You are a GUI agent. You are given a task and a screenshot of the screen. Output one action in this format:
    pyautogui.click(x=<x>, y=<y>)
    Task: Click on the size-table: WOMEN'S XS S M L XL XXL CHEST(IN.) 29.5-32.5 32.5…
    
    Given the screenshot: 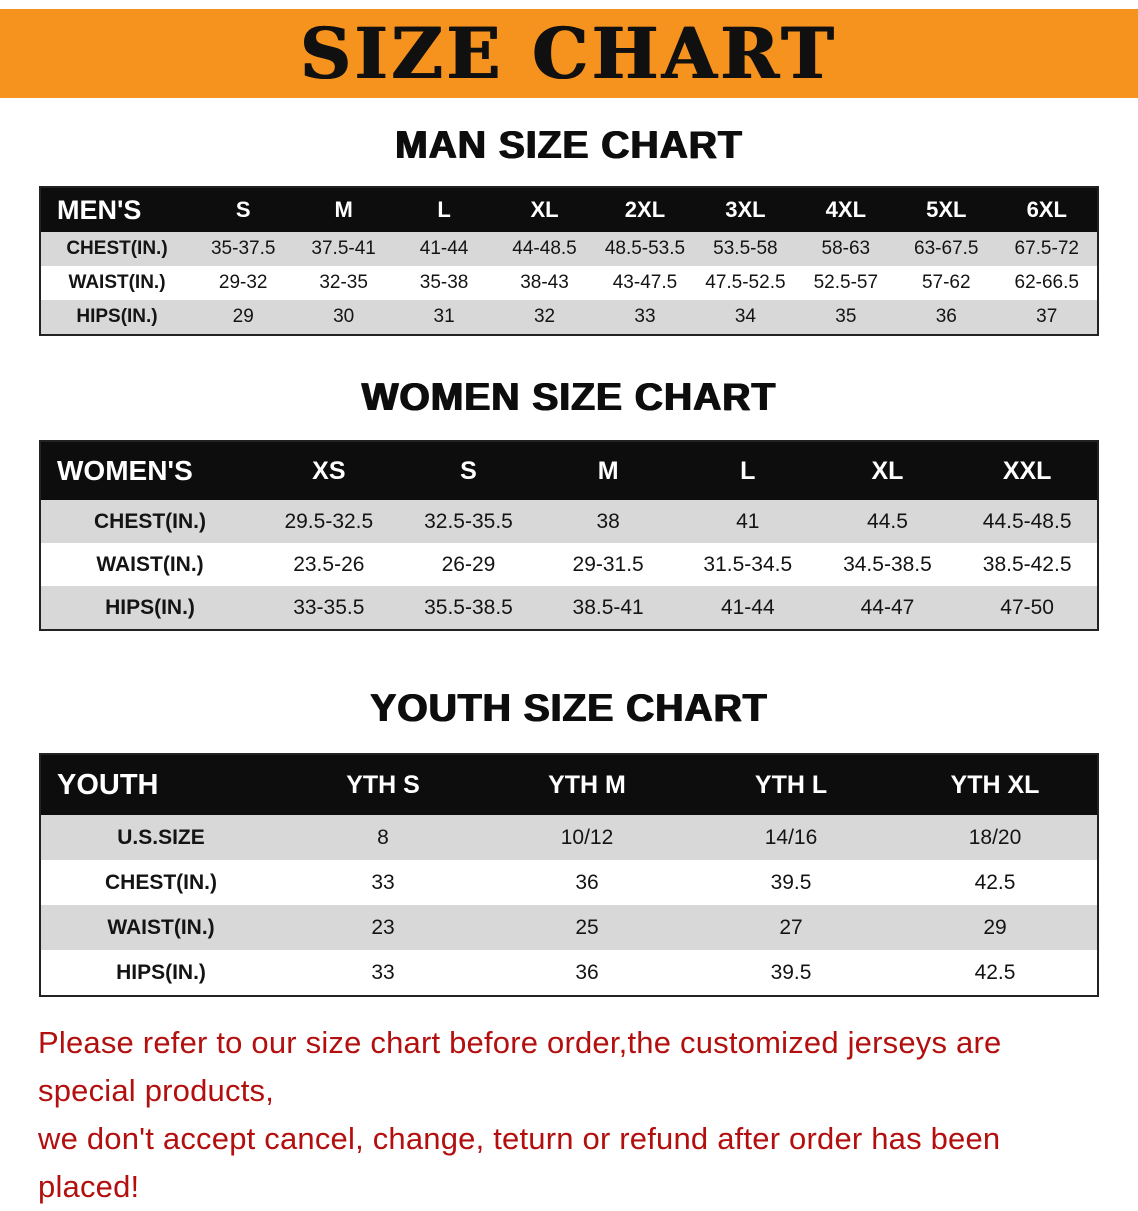 What is the action you would take?
    pyautogui.click(x=569, y=535)
    